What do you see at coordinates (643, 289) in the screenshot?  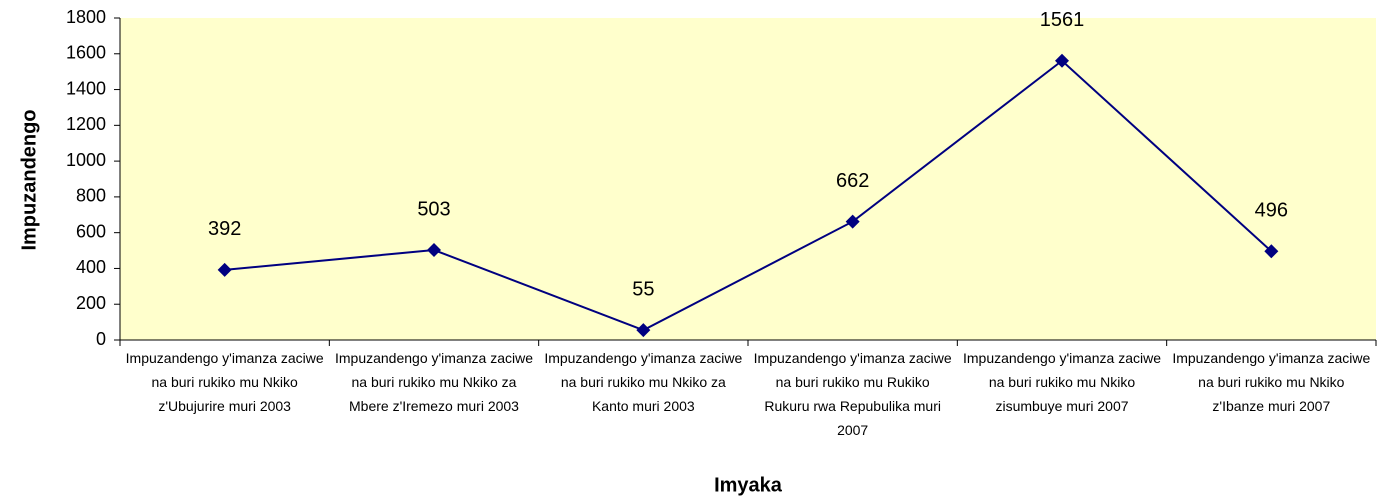 I see `data-label: 55` at bounding box center [643, 289].